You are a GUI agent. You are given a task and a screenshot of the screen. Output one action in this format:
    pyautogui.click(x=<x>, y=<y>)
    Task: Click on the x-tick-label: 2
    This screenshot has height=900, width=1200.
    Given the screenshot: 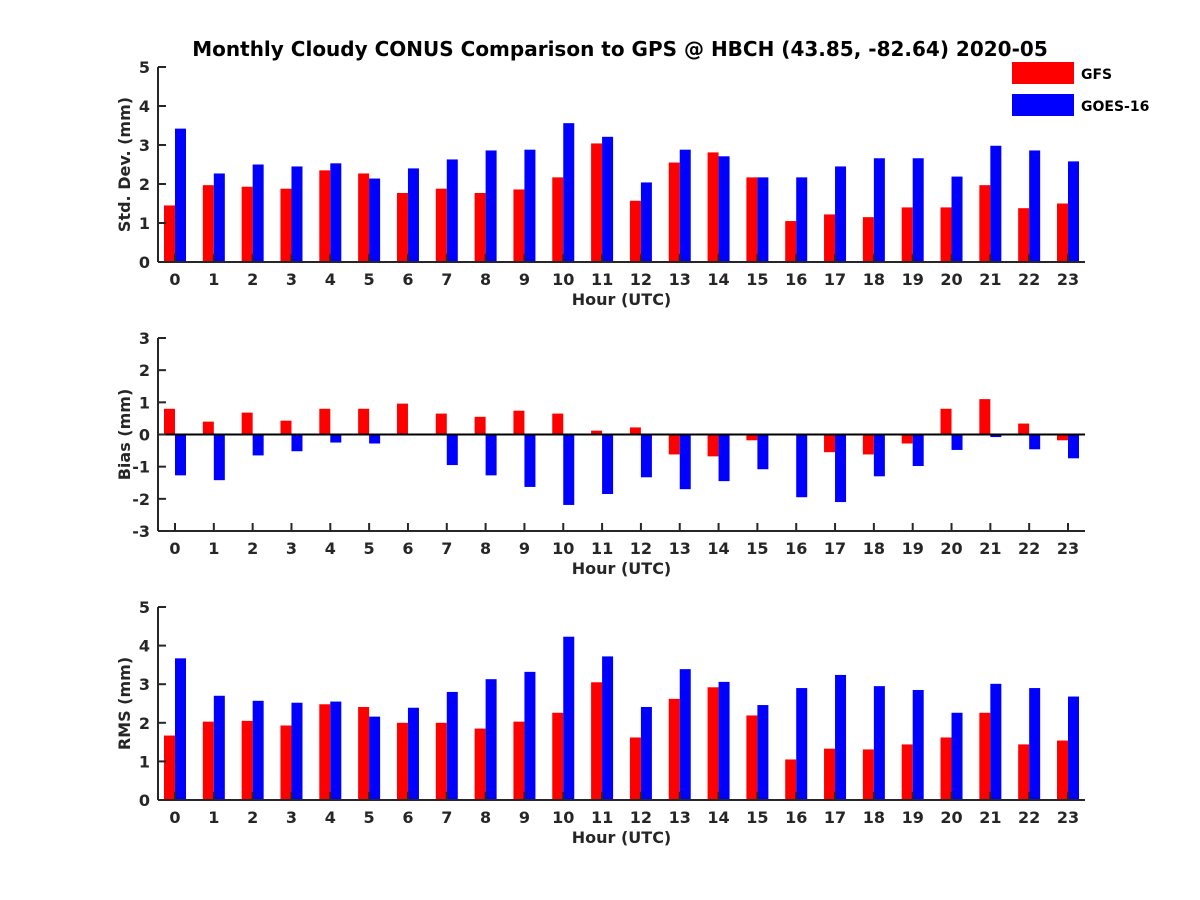 What is the action you would take?
    pyautogui.click(x=252, y=817)
    